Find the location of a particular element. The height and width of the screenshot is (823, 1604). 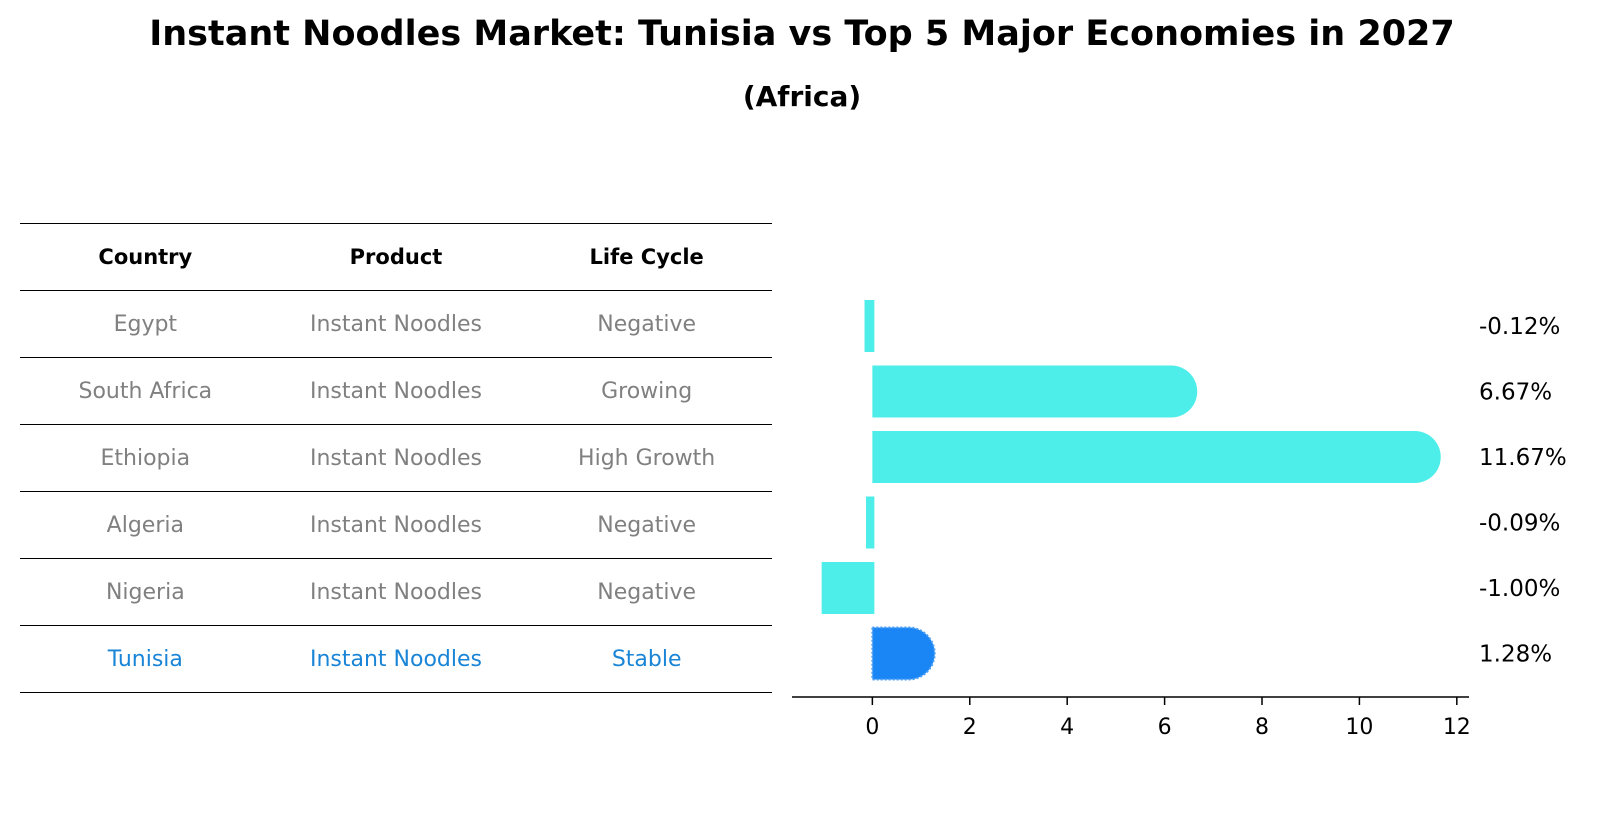

bar-value-label: -0.12% is located at coordinates (1519, 327).